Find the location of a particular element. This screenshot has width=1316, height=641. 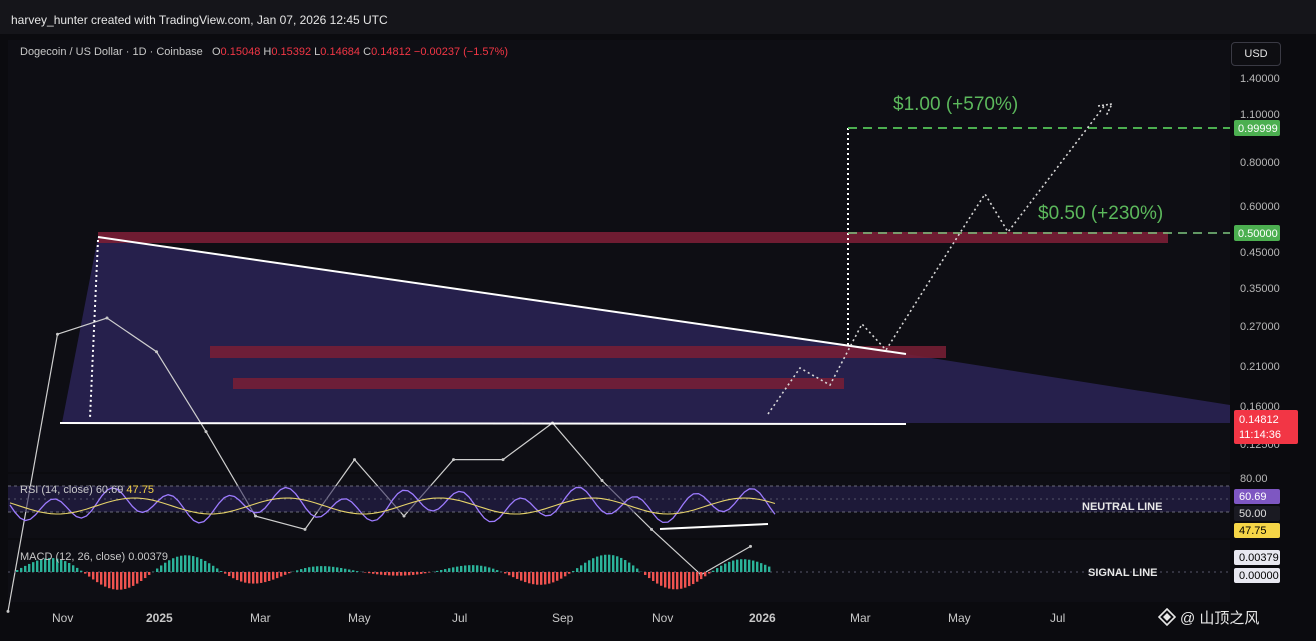

badge-target-2-text: 0.50000 is located at coordinates (1258, 234).